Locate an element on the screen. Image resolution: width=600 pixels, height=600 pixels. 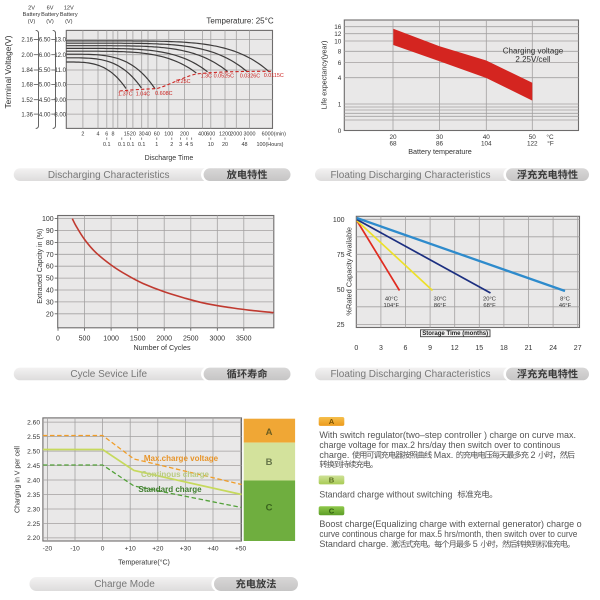
svg-text: Life expectancy(year) is located at coordinates (324, 75).